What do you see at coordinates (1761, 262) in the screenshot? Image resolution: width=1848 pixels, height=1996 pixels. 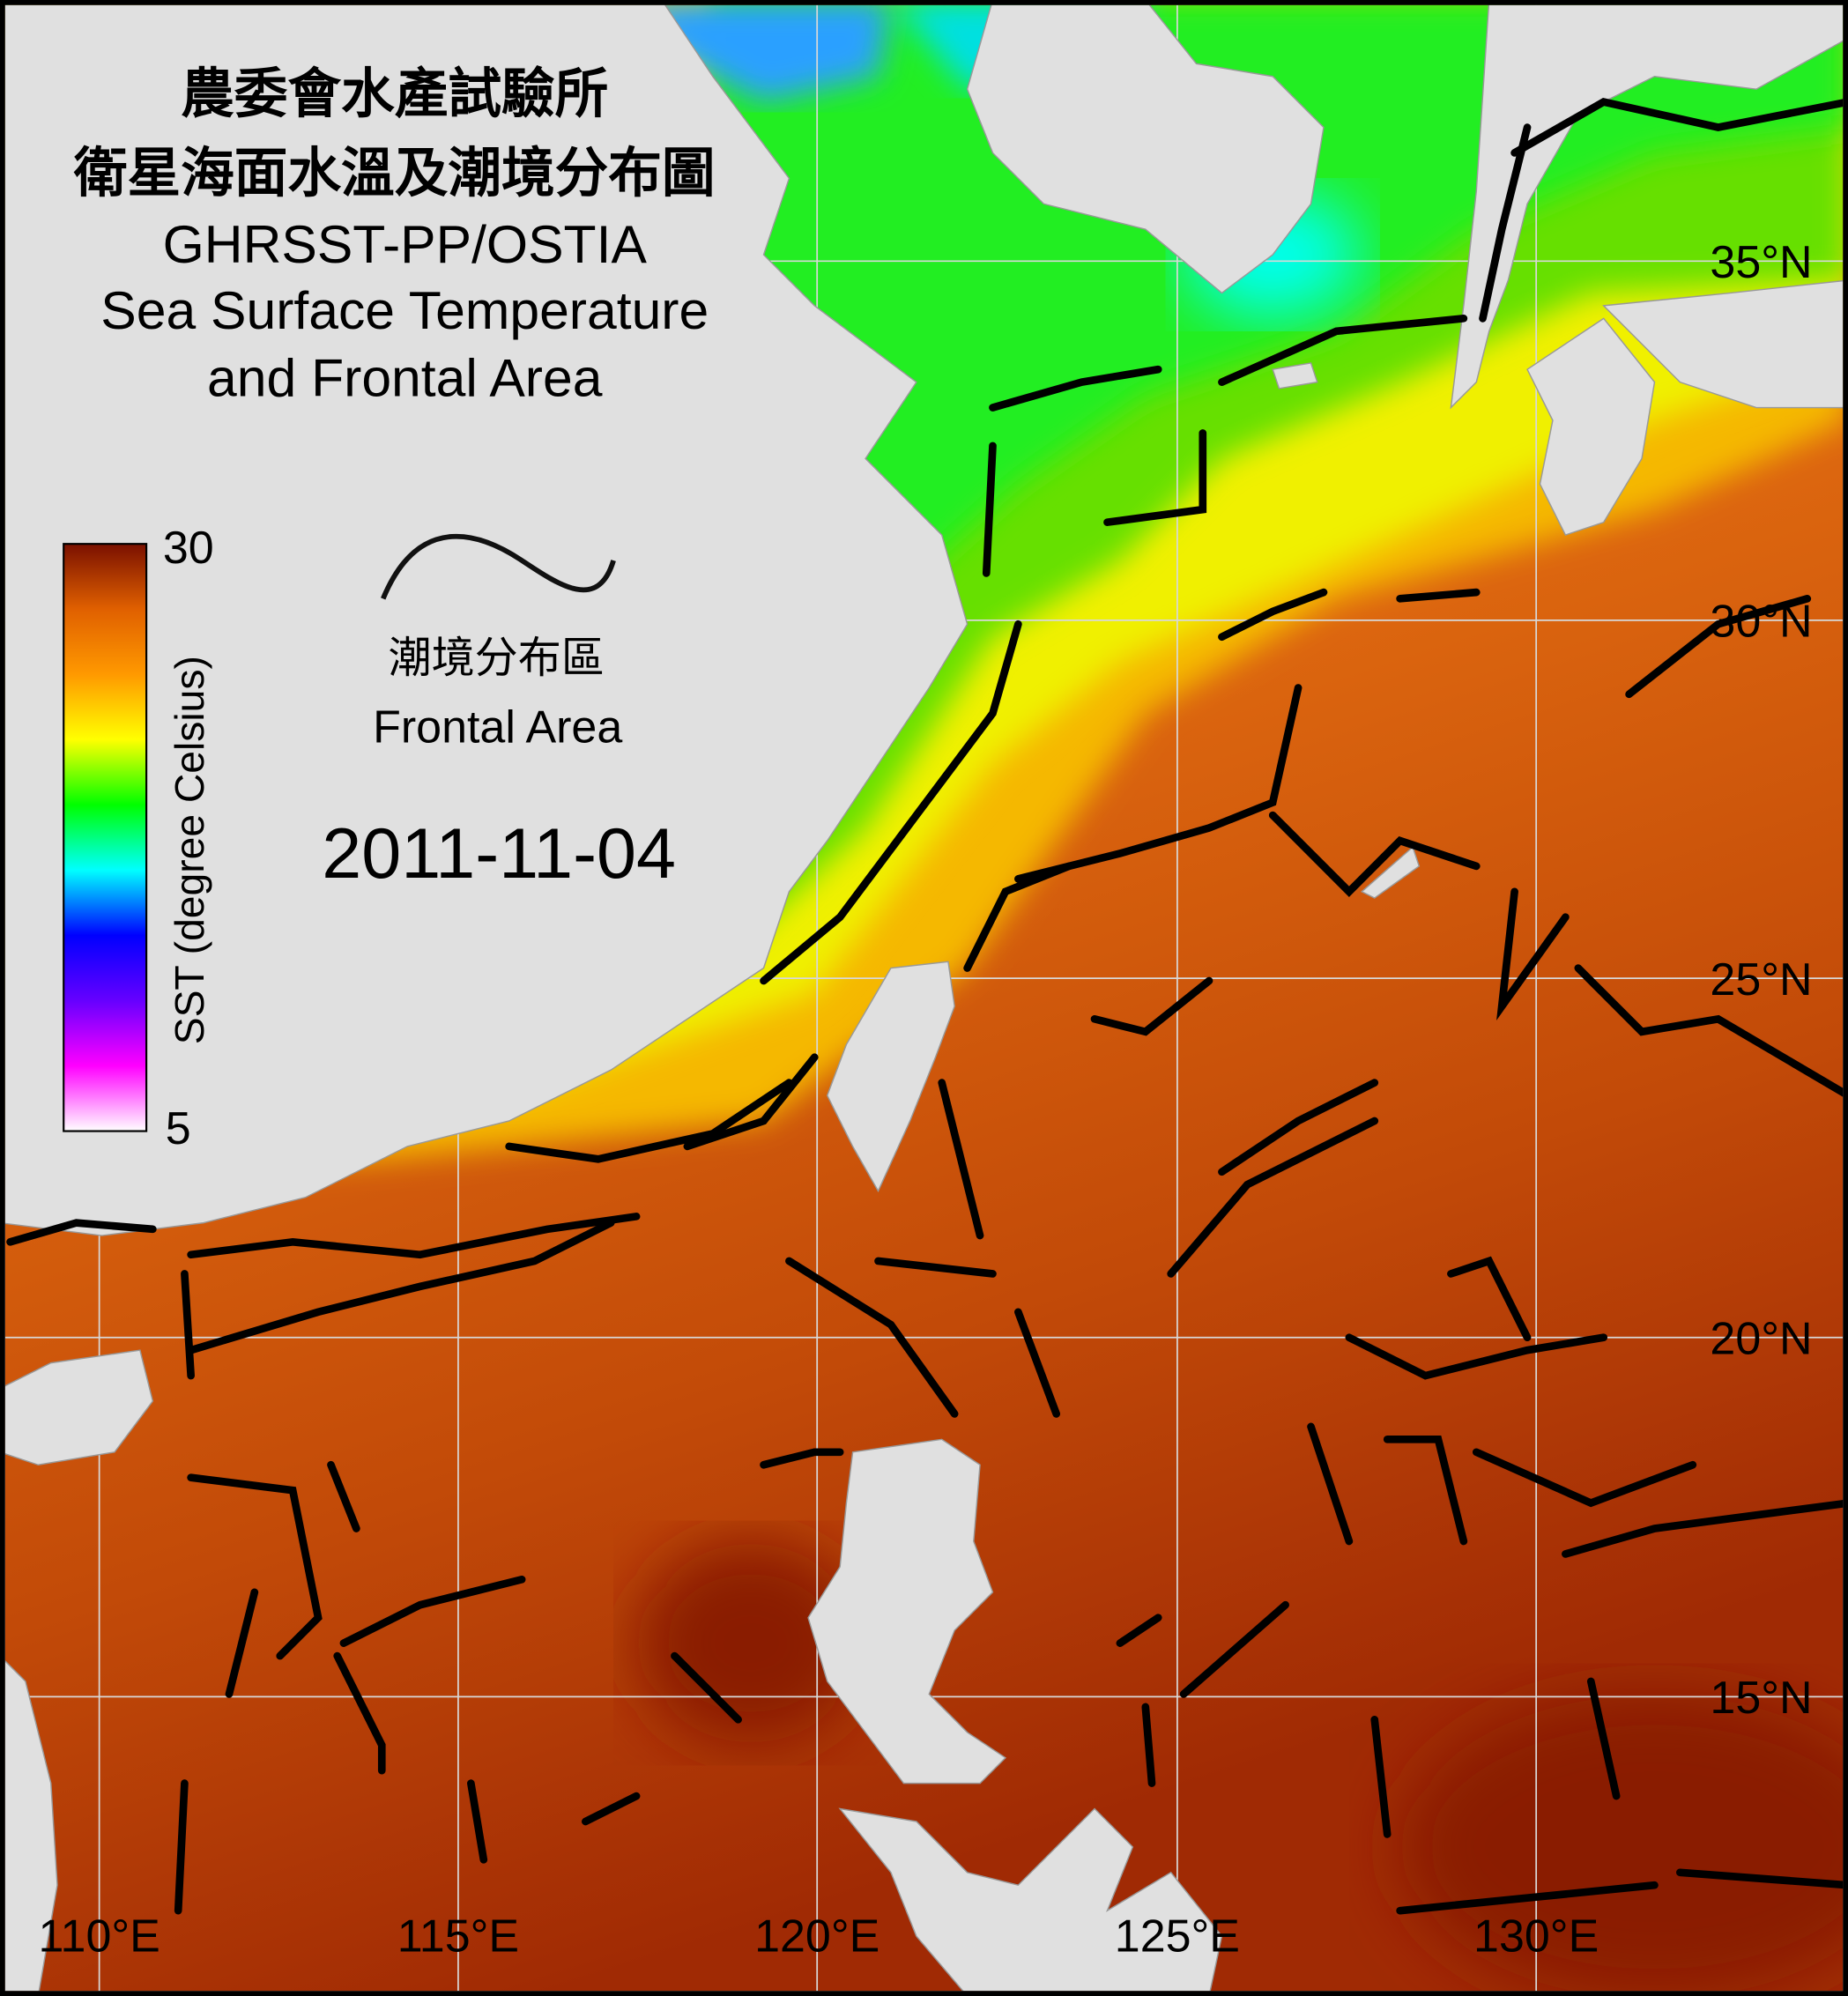 I see `latitude-label: 35°N` at bounding box center [1761, 262].